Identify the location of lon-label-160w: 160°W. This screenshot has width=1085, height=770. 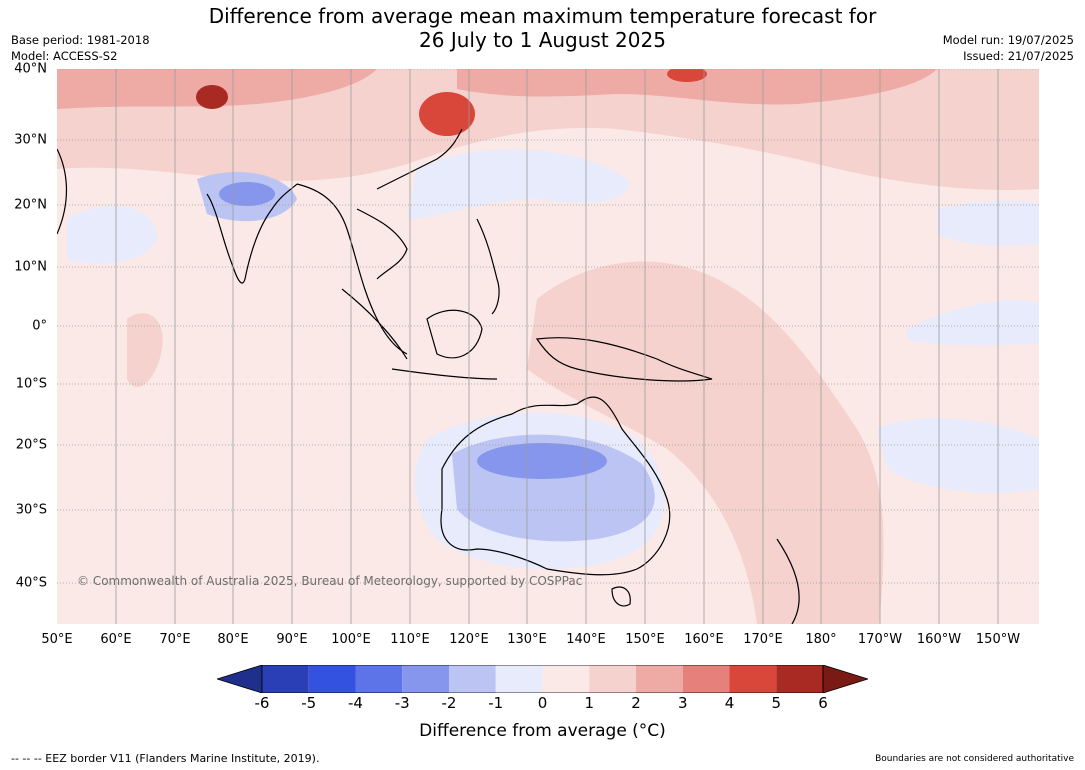
(939, 639).